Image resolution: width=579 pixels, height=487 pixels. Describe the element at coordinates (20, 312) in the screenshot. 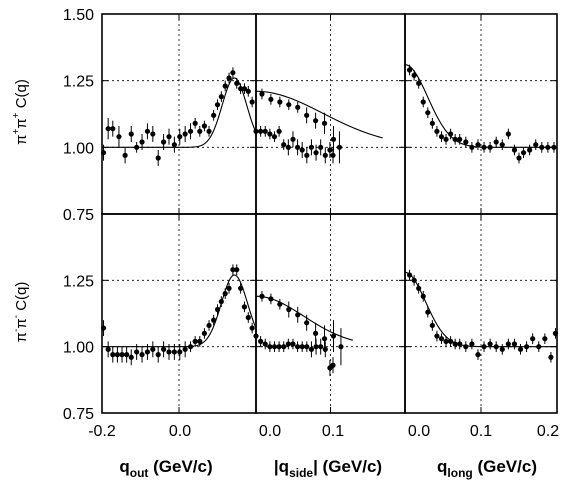

I see `y-axis-label: π-π- C(q)` at that location.